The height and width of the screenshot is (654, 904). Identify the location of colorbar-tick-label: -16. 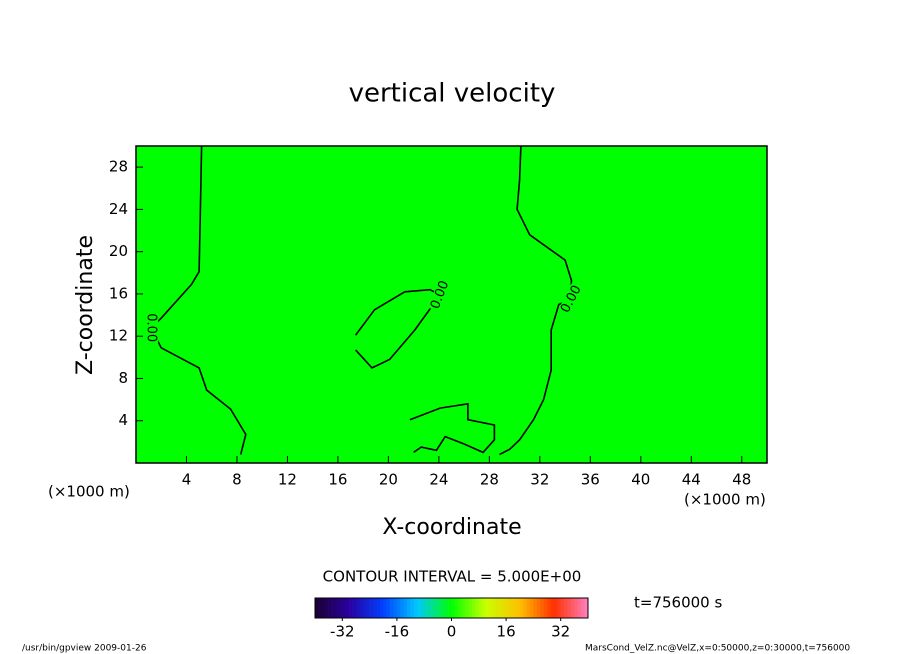
(397, 632).